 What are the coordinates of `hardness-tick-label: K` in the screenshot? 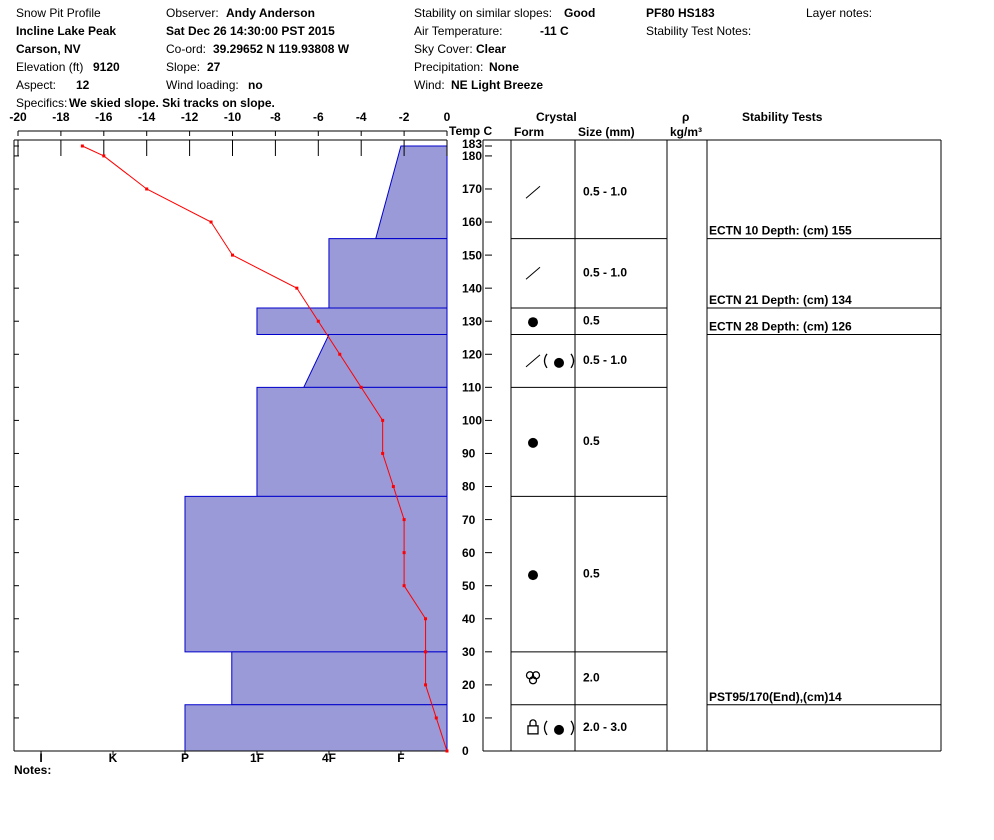 It's located at (113, 758).